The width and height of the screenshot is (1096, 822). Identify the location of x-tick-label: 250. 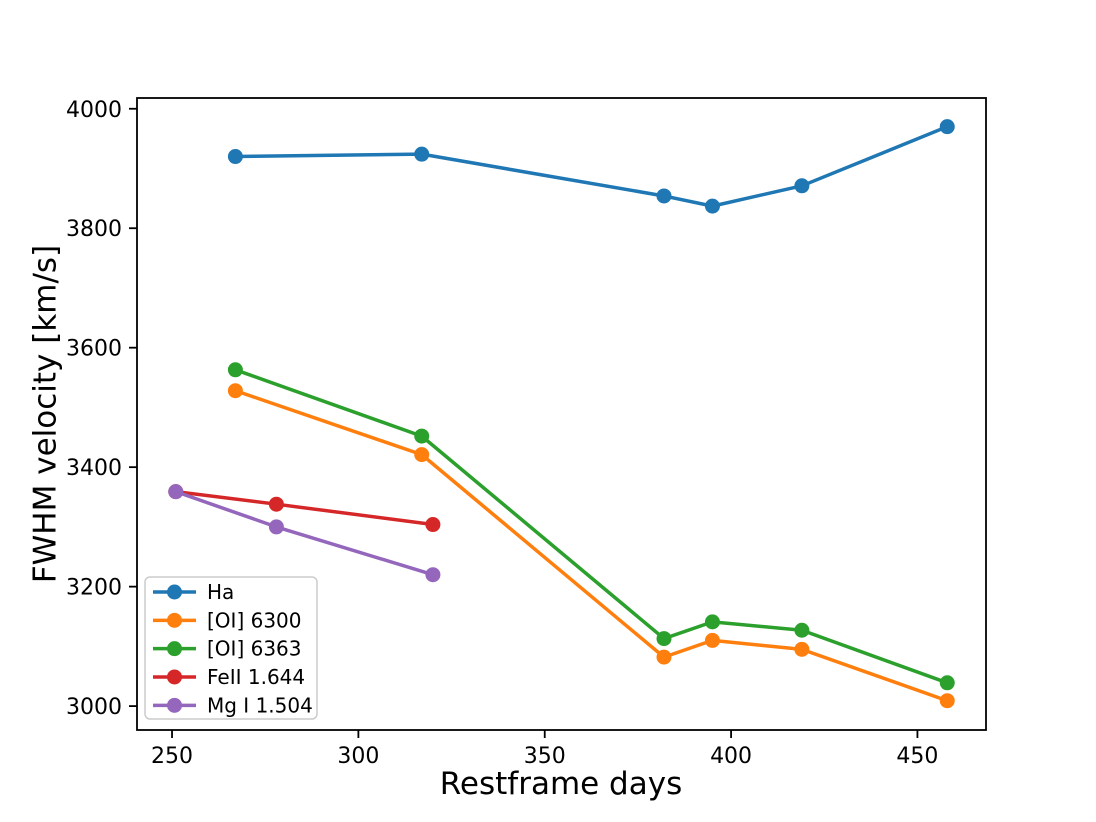
(172, 756).